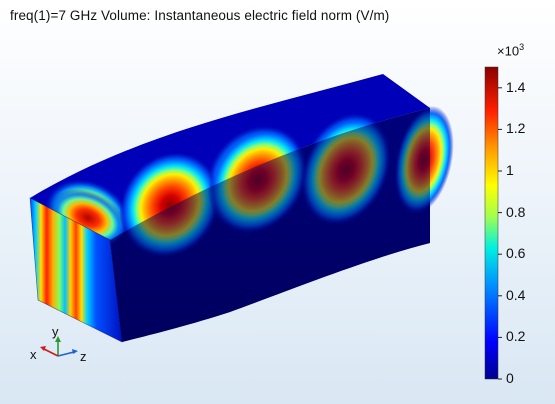  Describe the element at coordinates (55, 331) in the screenshot. I see `y-axis-label: y` at that location.